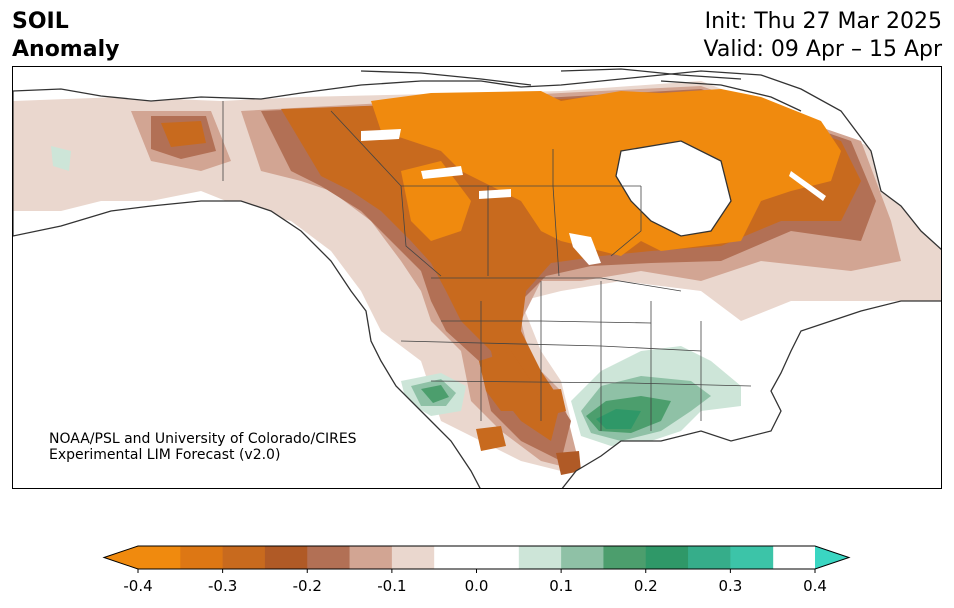 The height and width of the screenshot is (608, 954). I want to click on map-title: SOIL Anomaly, so click(65, 36).